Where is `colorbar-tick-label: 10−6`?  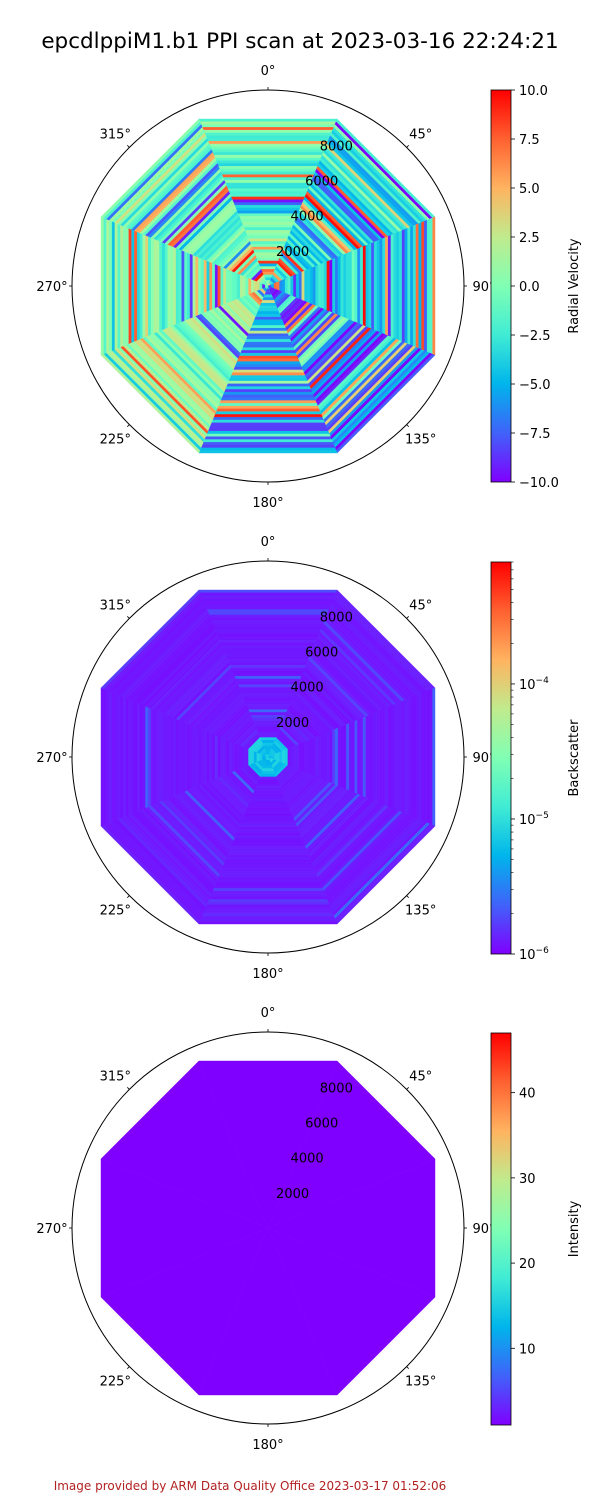
colorbar-tick-label: 10−6 is located at coordinates (534, 954).